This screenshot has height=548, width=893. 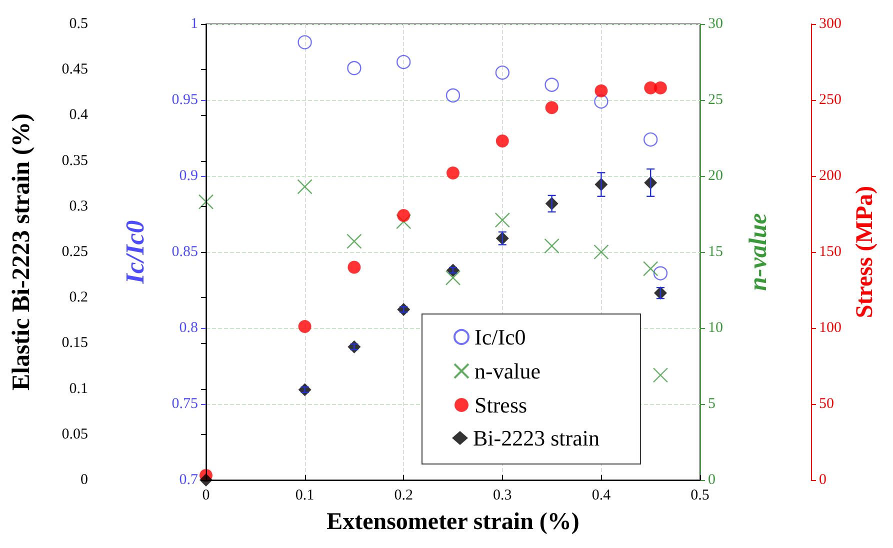 What do you see at coordinates (21, 252) in the screenshot?
I see `y-axis-title: Elastic Bi-2223 strain (%)` at bounding box center [21, 252].